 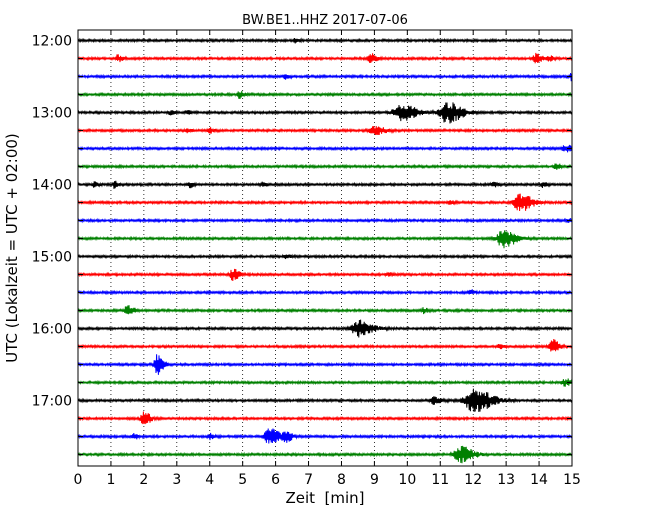 What do you see at coordinates (440, 480) in the screenshot?
I see `x-tick-label: 11` at bounding box center [440, 480].